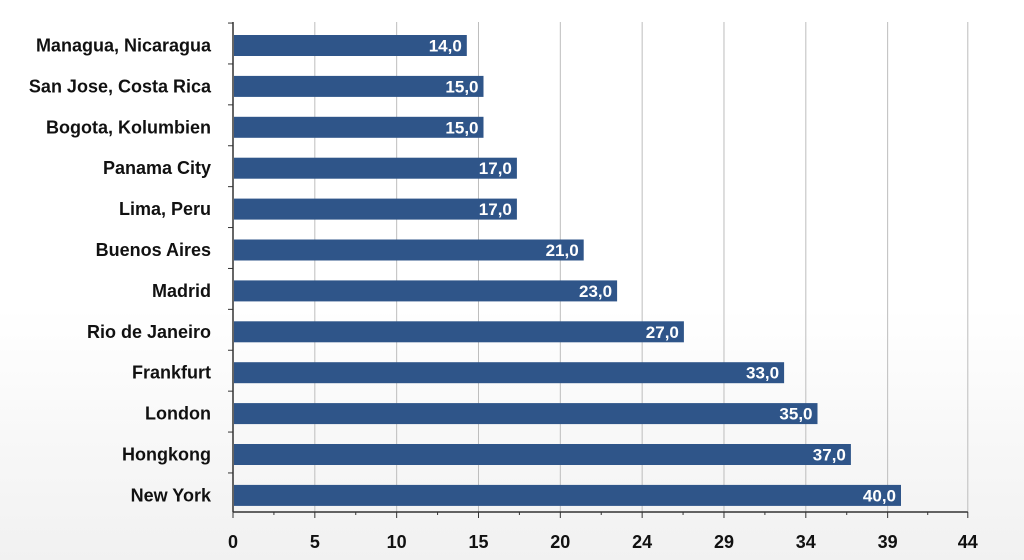  Describe the element at coordinates (166, 455) in the screenshot. I see `category-label: Hongkong` at that location.